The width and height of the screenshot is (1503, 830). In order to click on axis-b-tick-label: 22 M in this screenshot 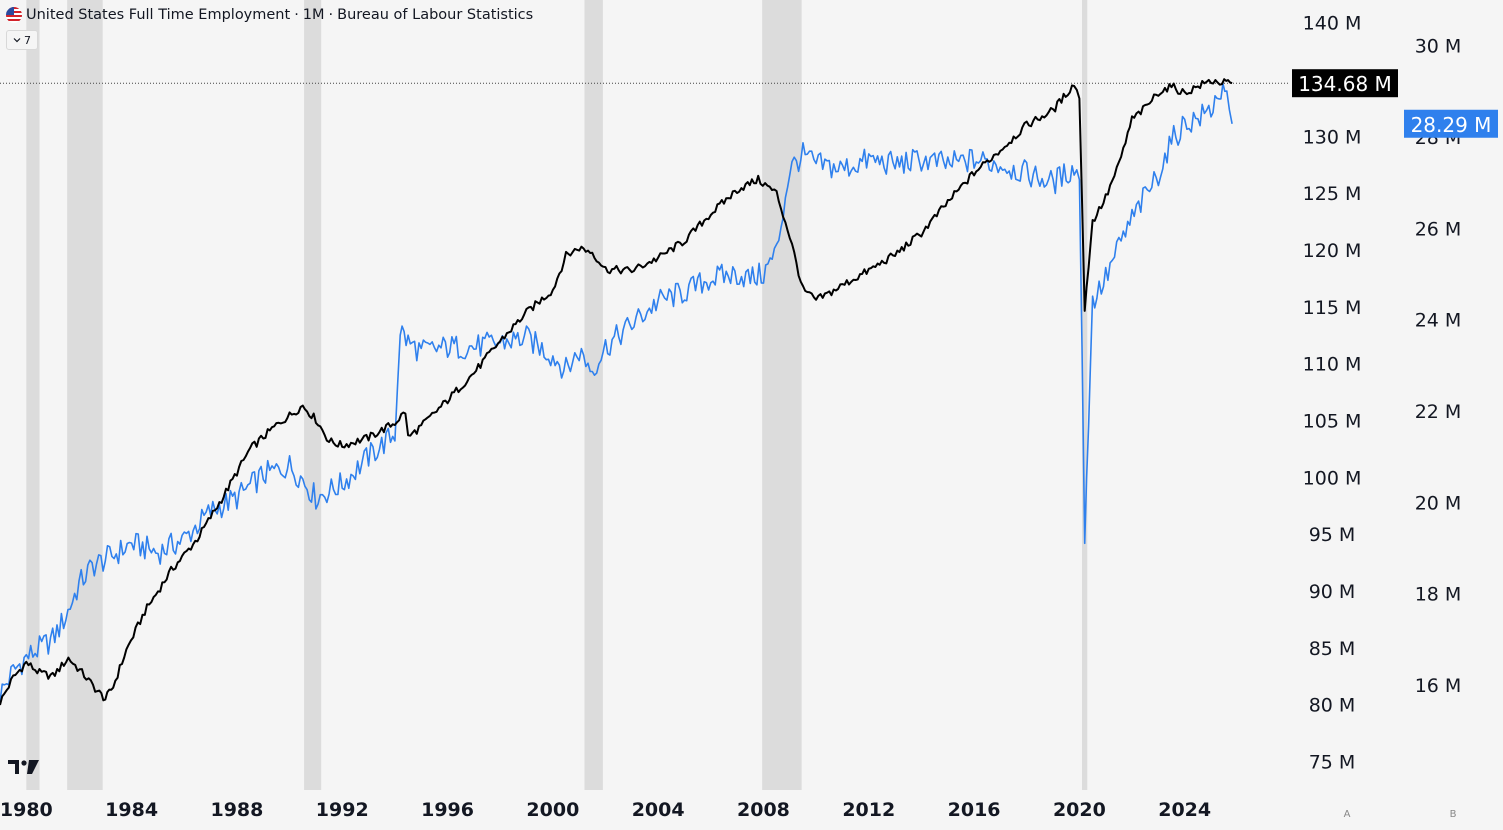, I will do `click(1438, 412)`.